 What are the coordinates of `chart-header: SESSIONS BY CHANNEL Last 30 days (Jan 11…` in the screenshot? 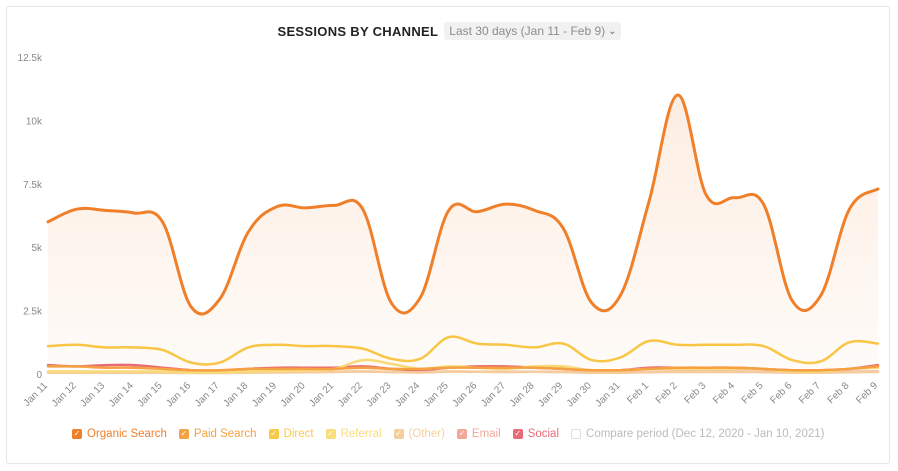 It's located at (449, 31).